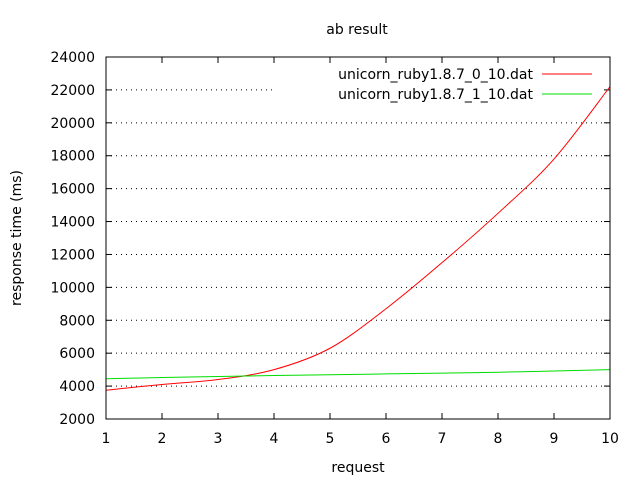 This screenshot has width=640, height=480. What do you see at coordinates (435, 75) in the screenshot?
I see `legend-label-1: unicorn_ruby1.8.7_0_10.dat` at bounding box center [435, 75].